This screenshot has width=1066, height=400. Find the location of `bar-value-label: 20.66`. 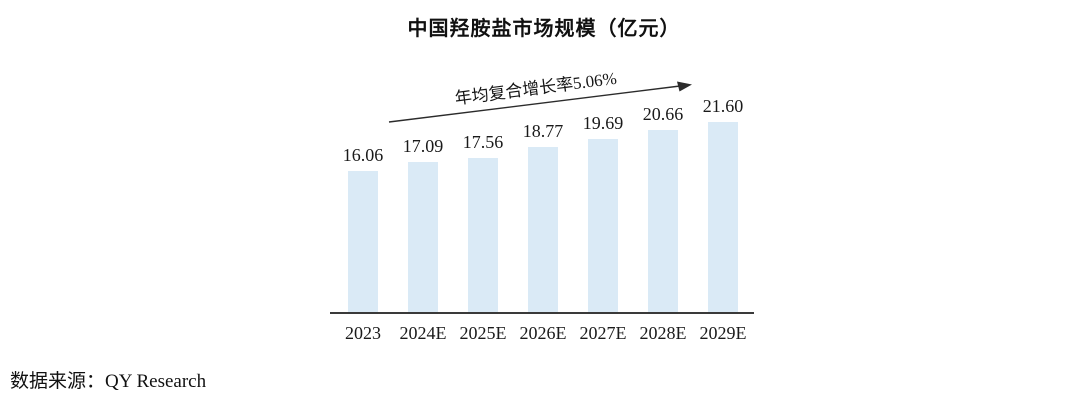

bar-value-label: 20.66 is located at coordinates (663, 114).